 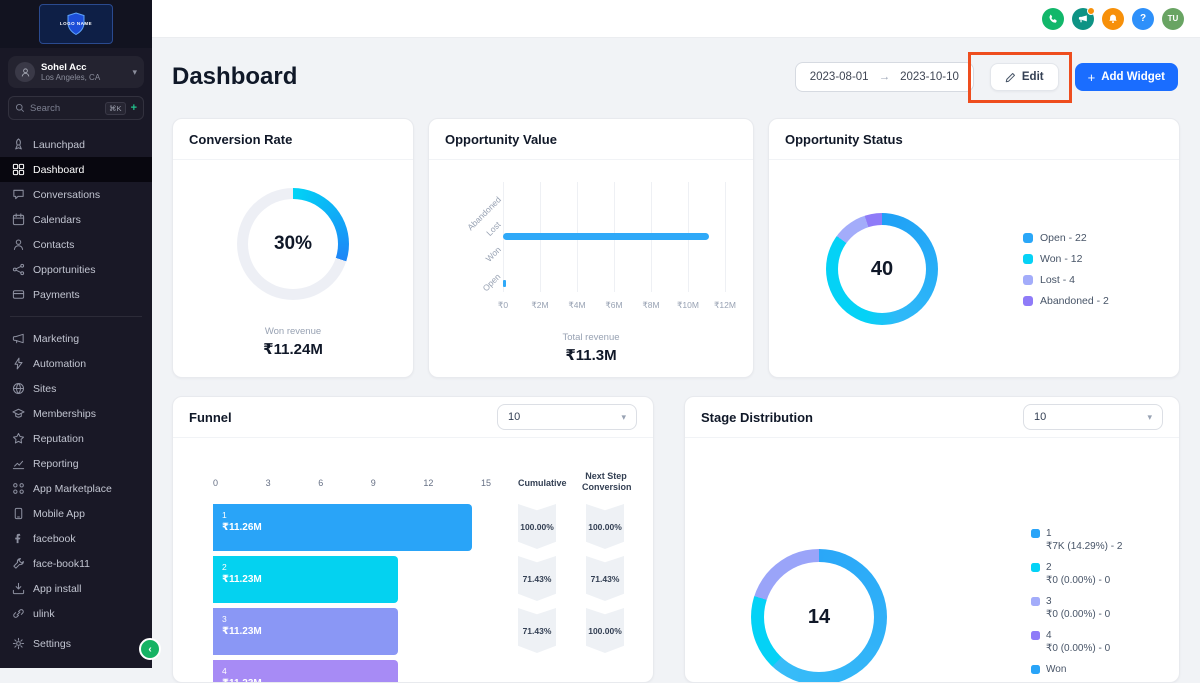 I want to click on search-input: Search ⌘K +, so click(x=76, y=108).